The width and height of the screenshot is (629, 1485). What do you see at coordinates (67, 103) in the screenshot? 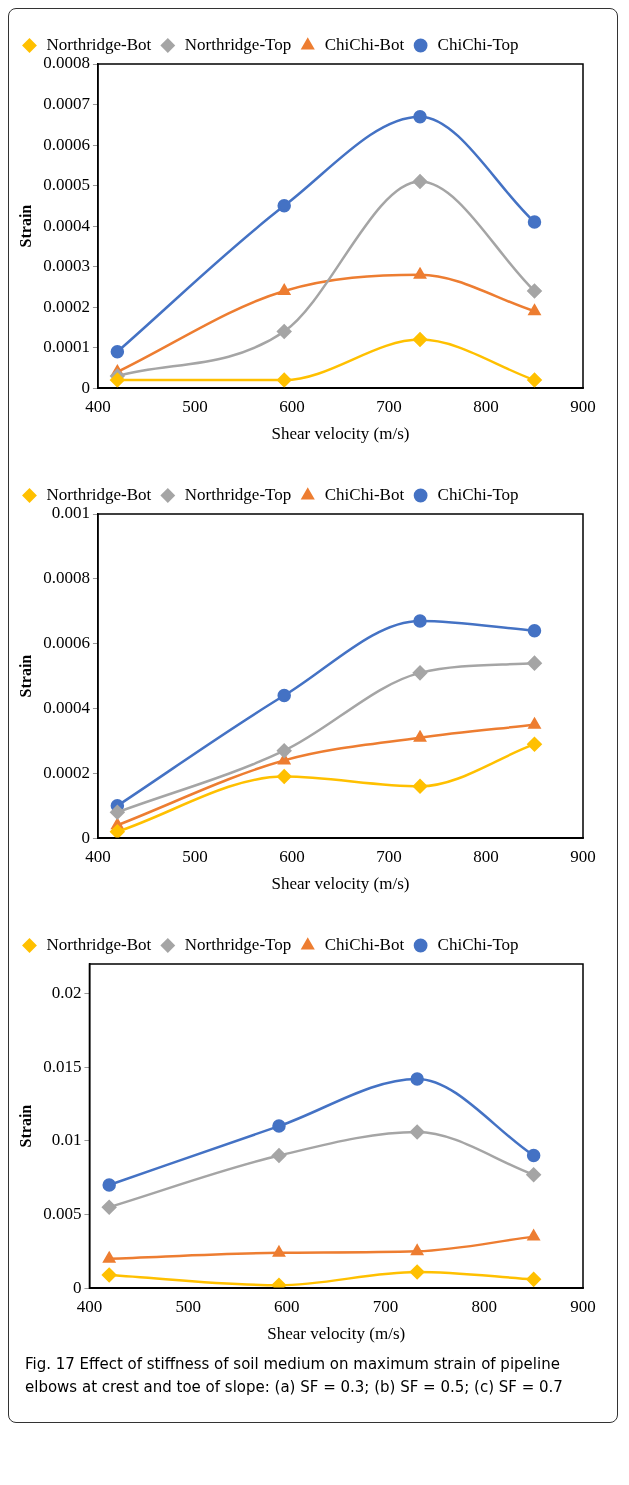
I see `y-tick-label: 0.0007` at bounding box center [67, 103].